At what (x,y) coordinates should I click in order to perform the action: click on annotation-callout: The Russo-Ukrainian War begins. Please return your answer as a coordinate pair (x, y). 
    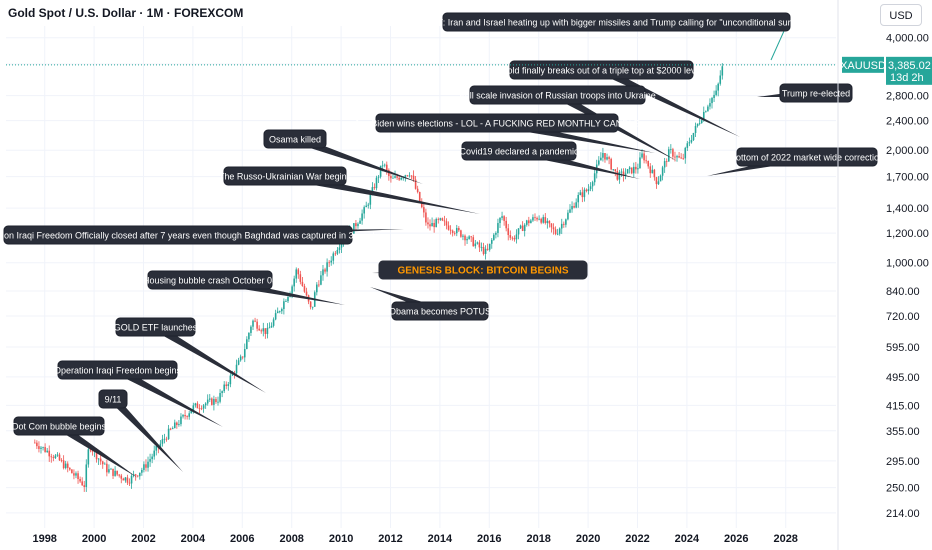
    Looking at the image, I should click on (349, 190).